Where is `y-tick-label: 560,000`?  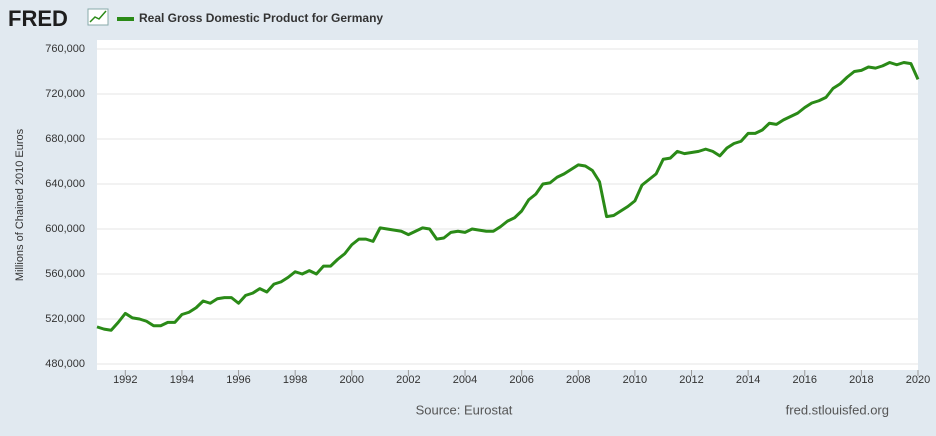
y-tick-label: 560,000 is located at coordinates (65, 274).